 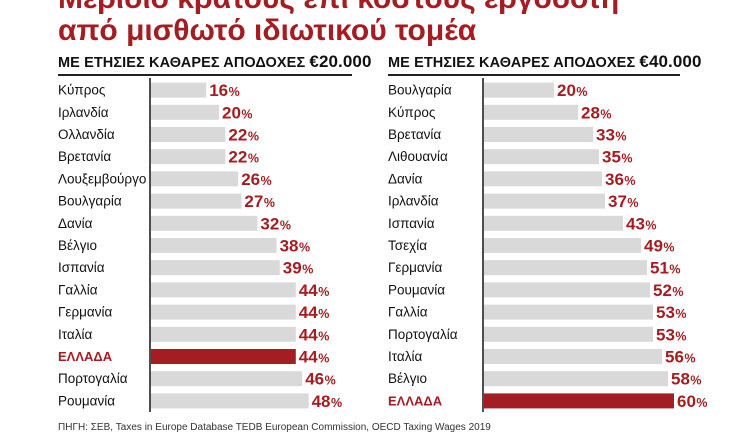 I want to click on category-label: Λουξεμβούργο, so click(x=102, y=178).